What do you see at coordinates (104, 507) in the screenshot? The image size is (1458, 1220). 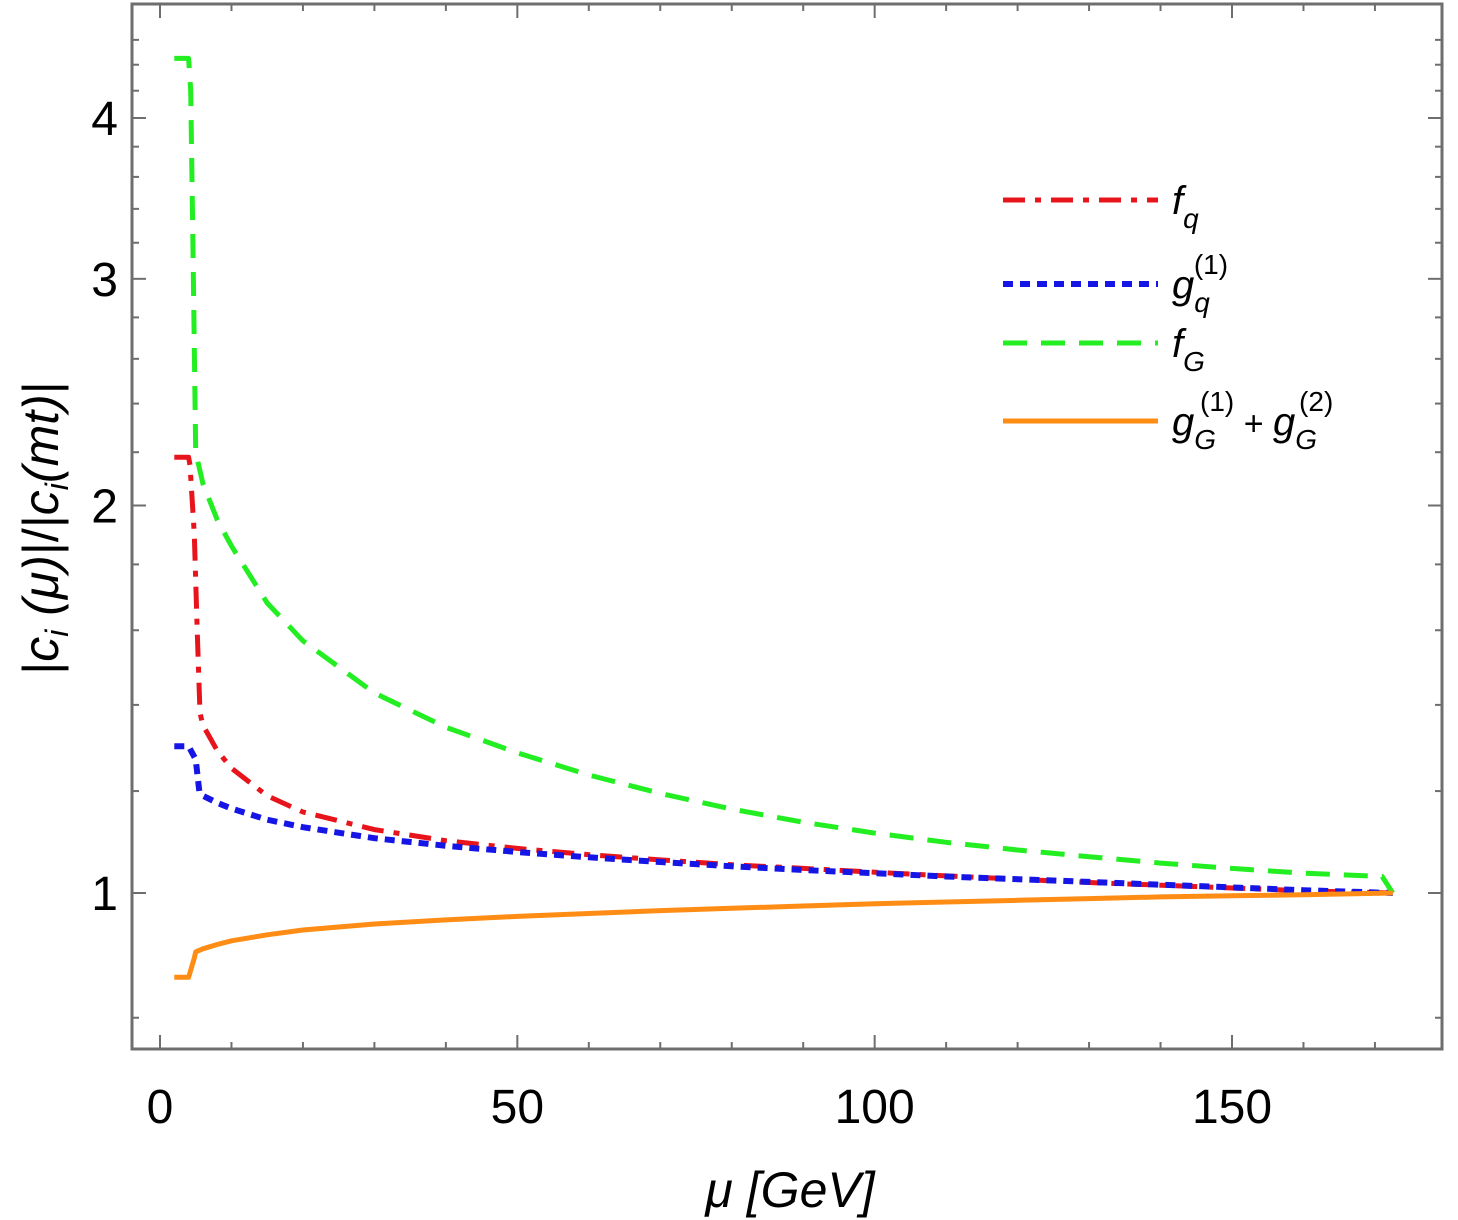 I see `y-tick-label: 2` at bounding box center [104, 507].